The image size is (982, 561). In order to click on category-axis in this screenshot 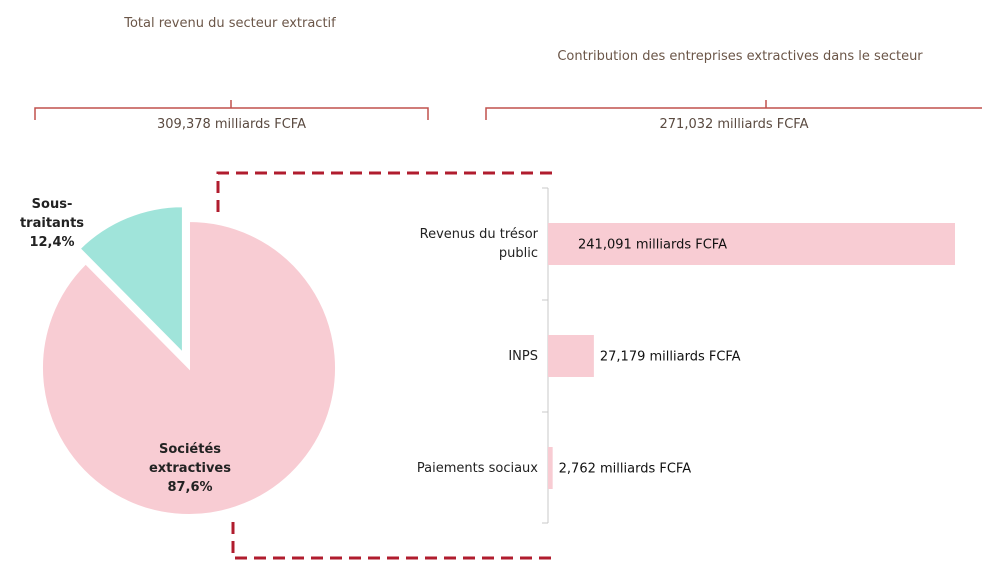, I will do `click(545, 355)`.